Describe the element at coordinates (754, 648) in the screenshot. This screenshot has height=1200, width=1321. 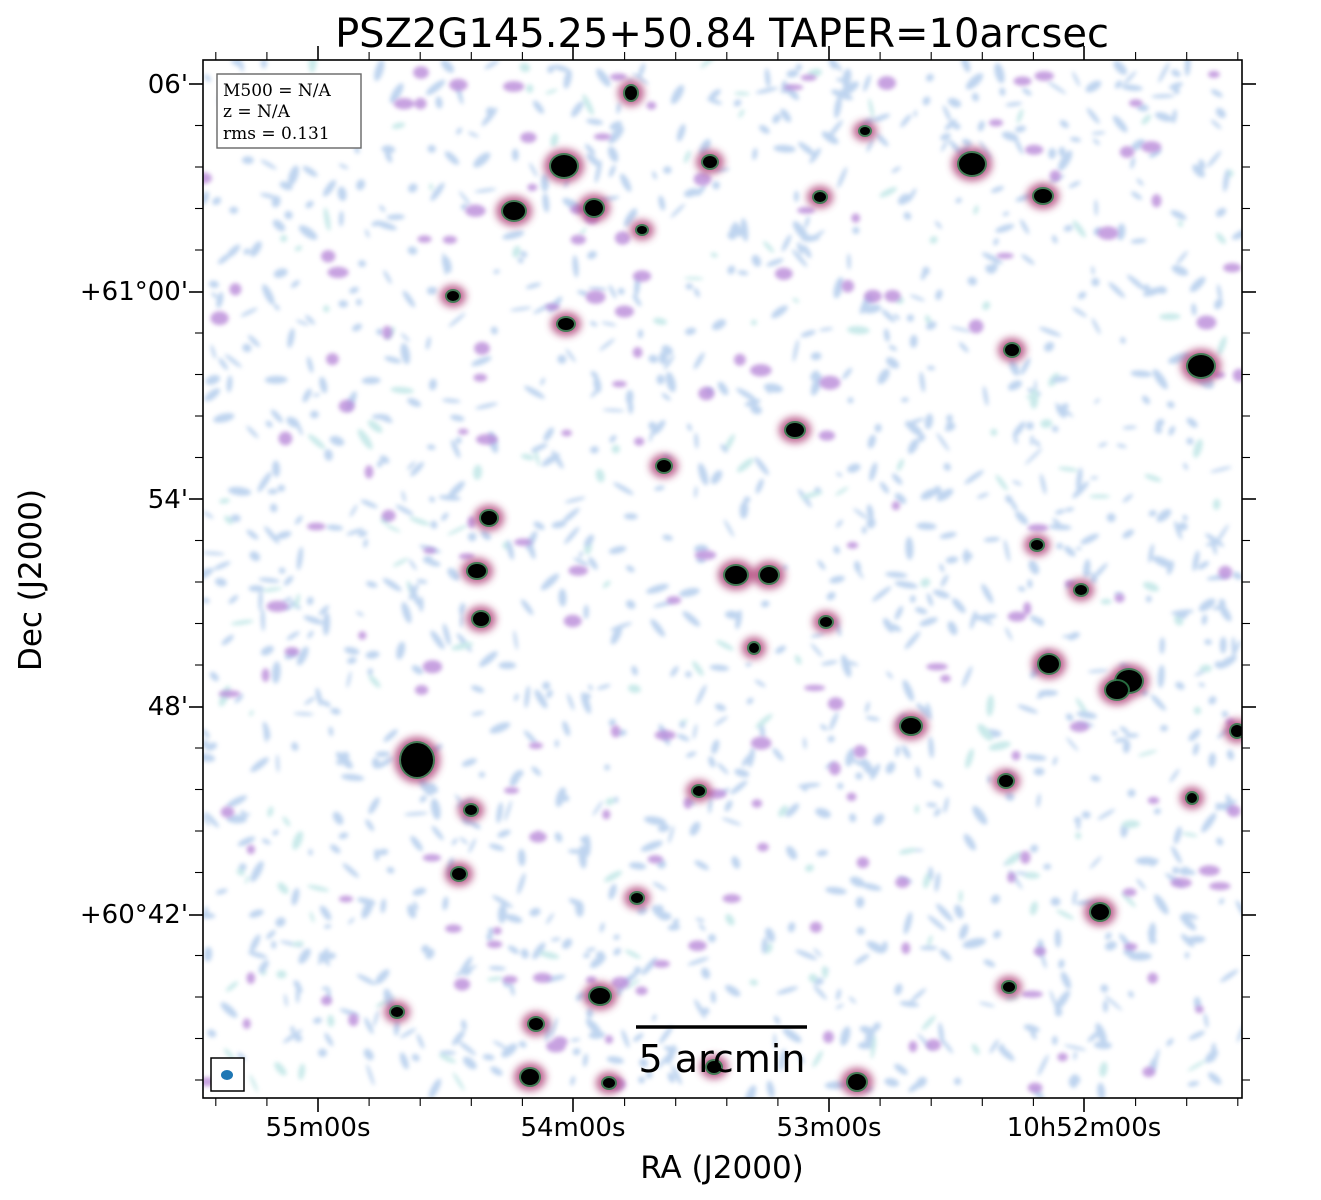
I see `source-core` at that location.